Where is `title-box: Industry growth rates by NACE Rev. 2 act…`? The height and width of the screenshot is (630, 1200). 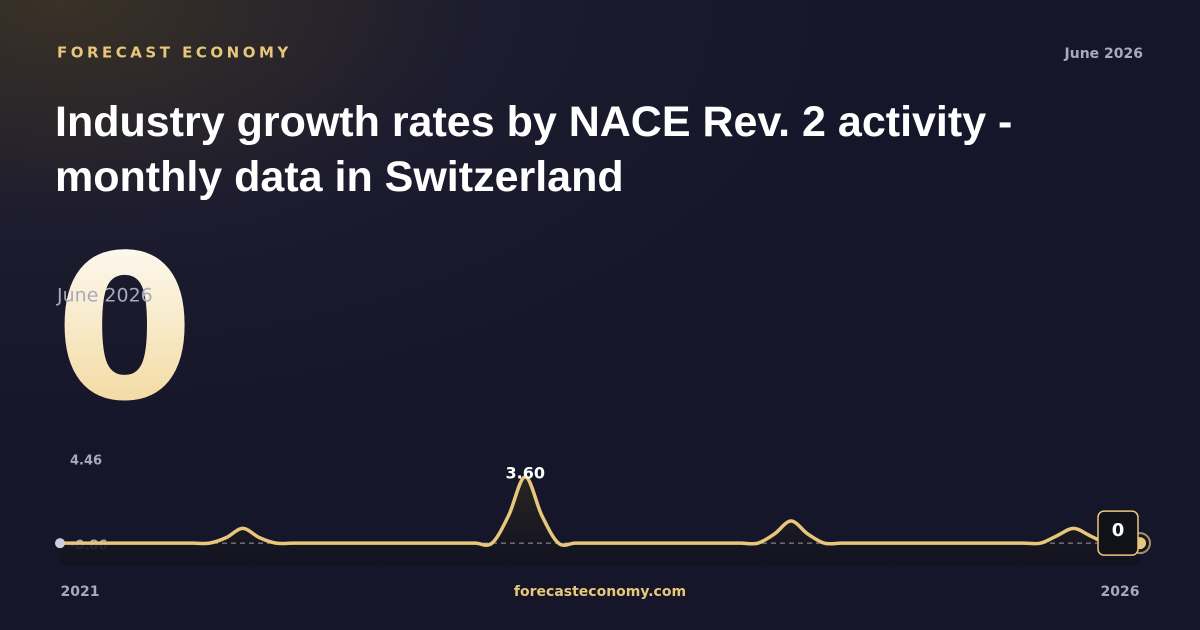 title-box: Industry growth rates by NACE Rev. 2 act… is located at coordinates (534, 149).